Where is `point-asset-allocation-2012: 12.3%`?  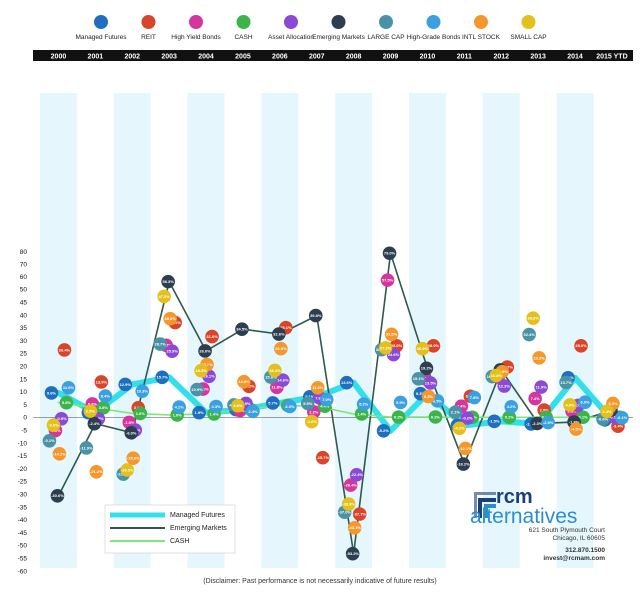 point-asset-allocation-2012: 12.3% is located at coordinates (504, 386).